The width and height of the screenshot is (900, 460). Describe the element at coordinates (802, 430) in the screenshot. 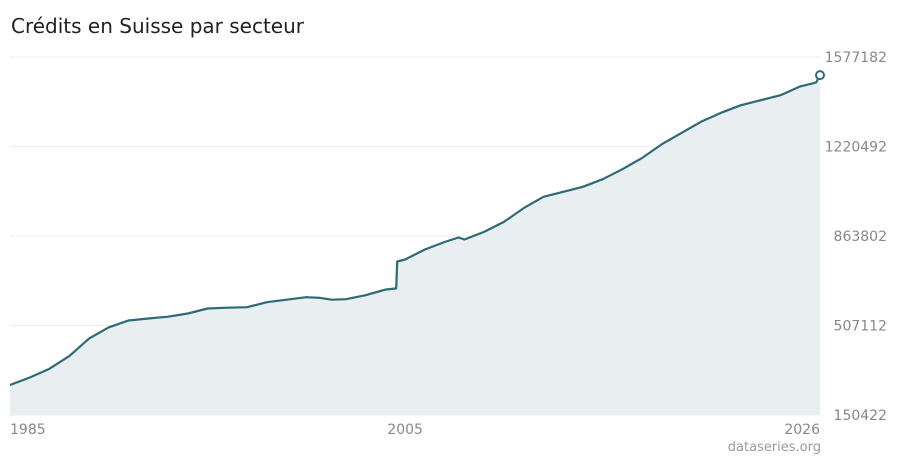

I see `x-tick-label: 2026` at that location.